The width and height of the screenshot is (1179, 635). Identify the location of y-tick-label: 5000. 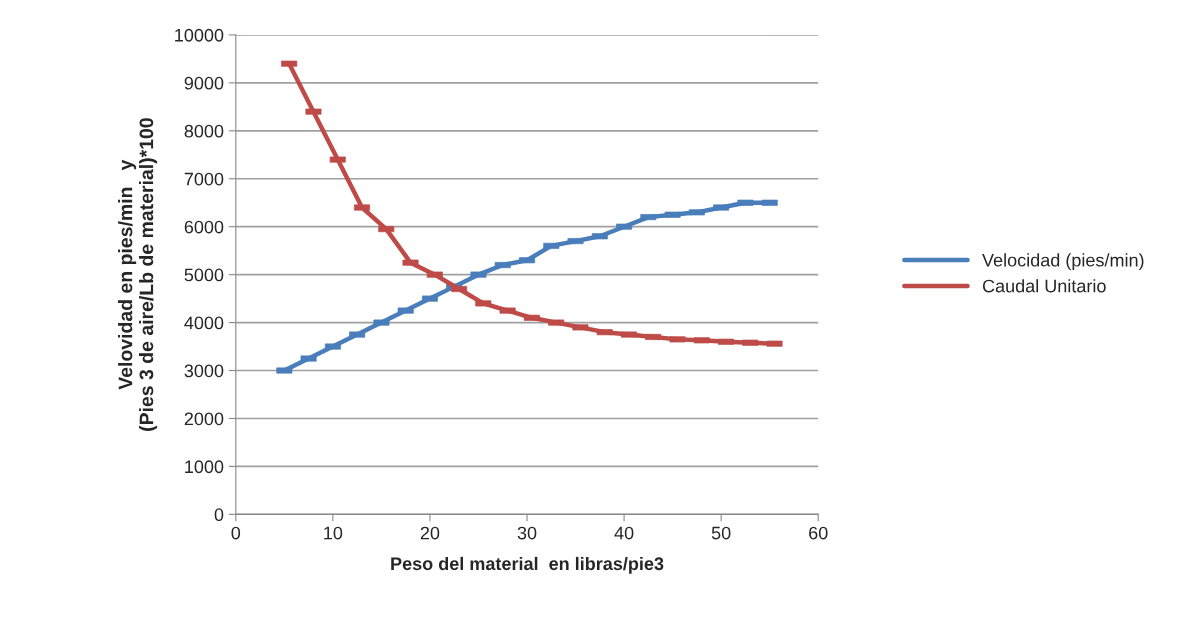
(204, 275).